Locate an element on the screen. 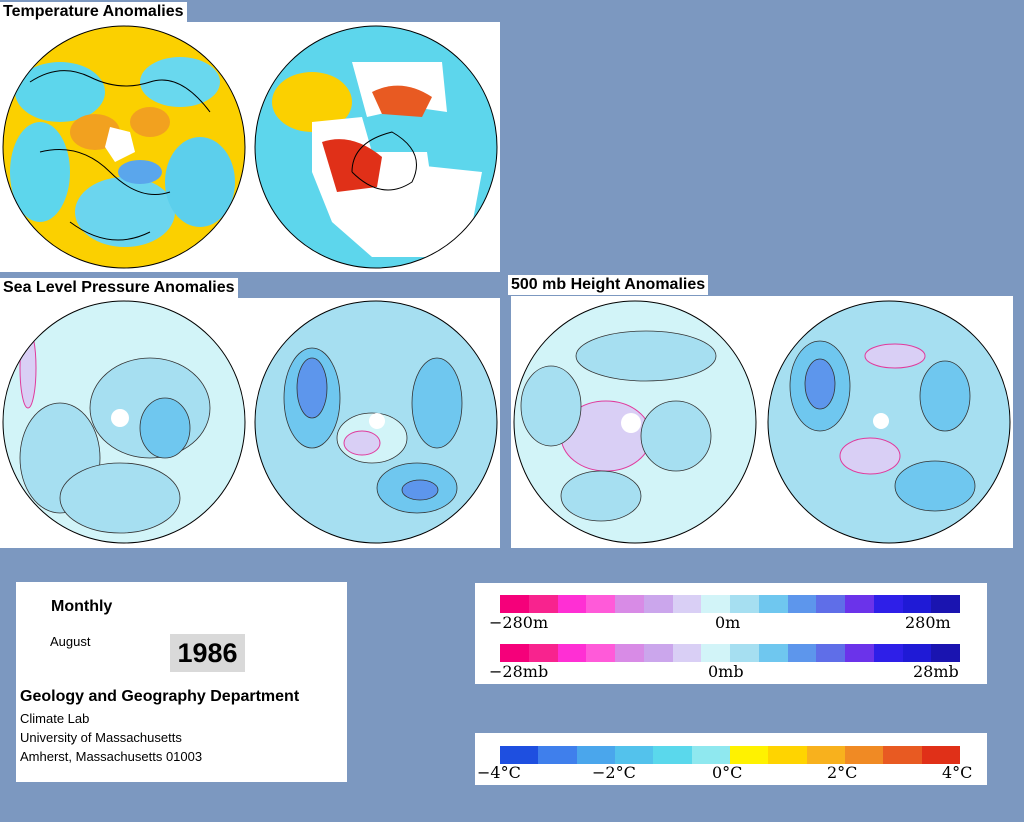 The image size is (1024, 822). temp-tick-plus4: 4°C is located at coordinates (957, 772).